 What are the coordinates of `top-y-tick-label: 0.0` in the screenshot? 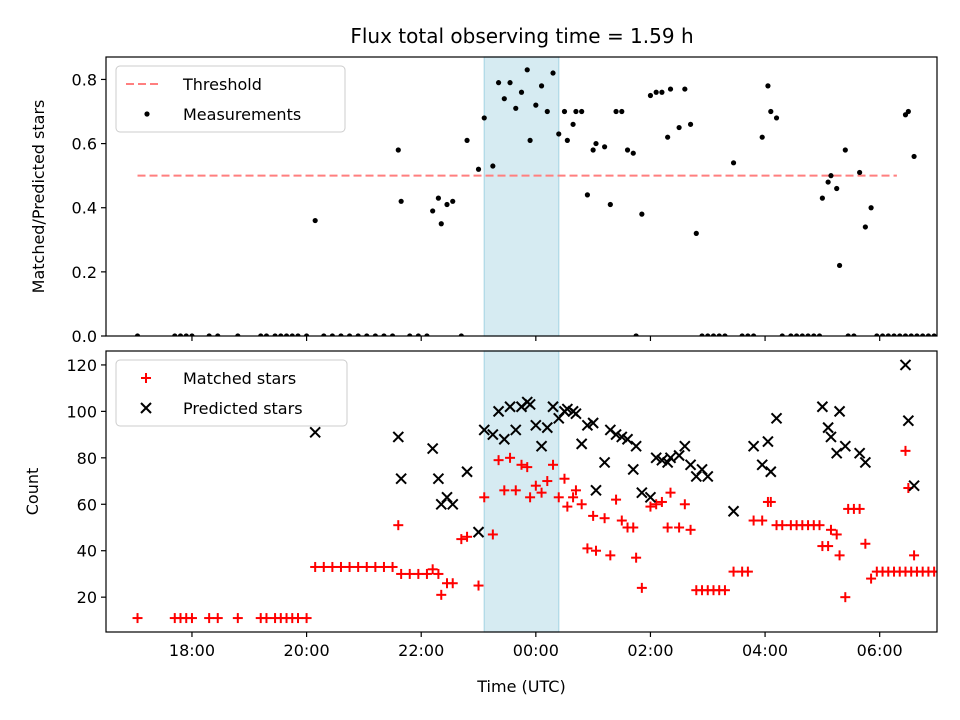 It's located at (84, 336).